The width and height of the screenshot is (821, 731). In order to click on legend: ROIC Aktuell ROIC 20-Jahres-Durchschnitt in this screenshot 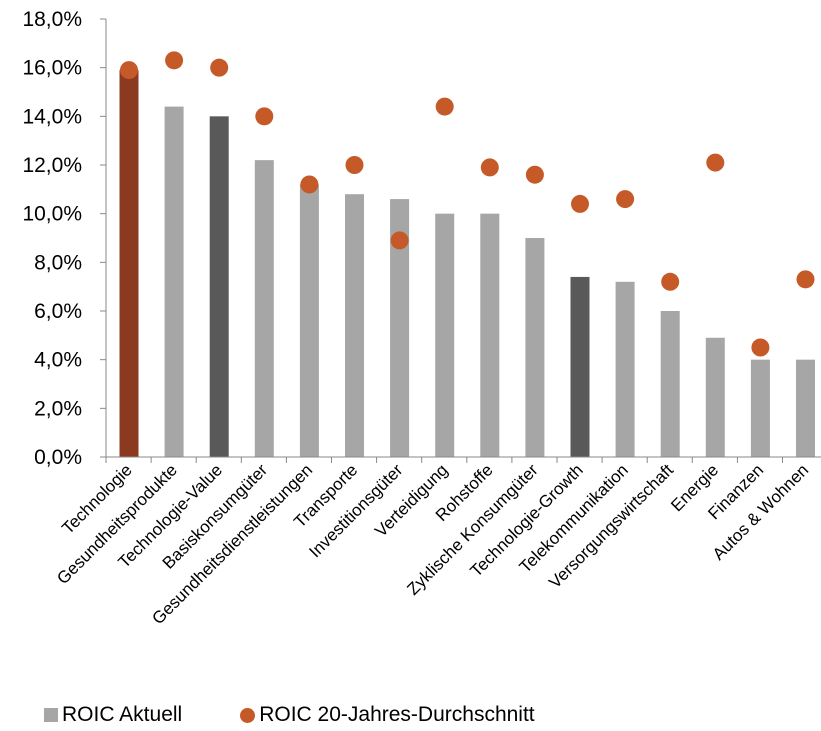, I will do `click(318, 715)`.